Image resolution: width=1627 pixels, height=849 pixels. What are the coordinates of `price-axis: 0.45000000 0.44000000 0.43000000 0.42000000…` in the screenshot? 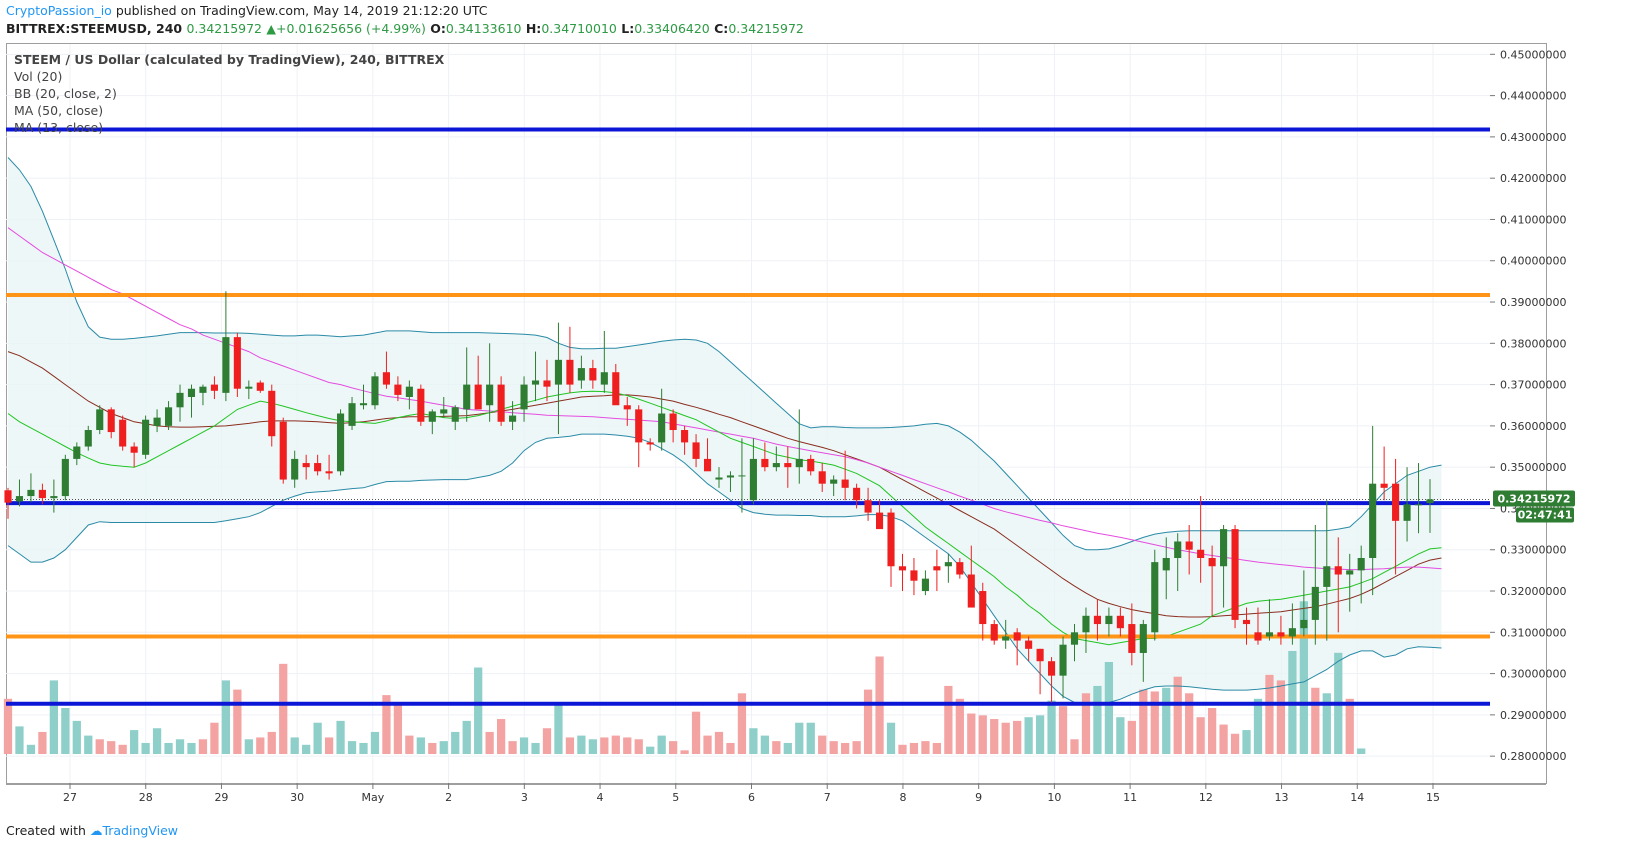 It's located at (1528, 405).